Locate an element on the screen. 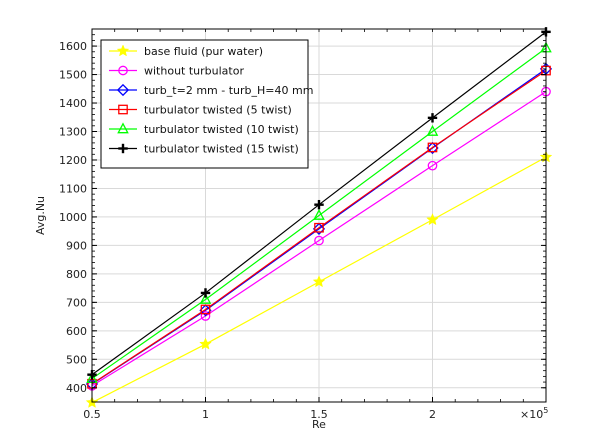  x-tick-label: 1.5 is located at coordinates (319, 414).